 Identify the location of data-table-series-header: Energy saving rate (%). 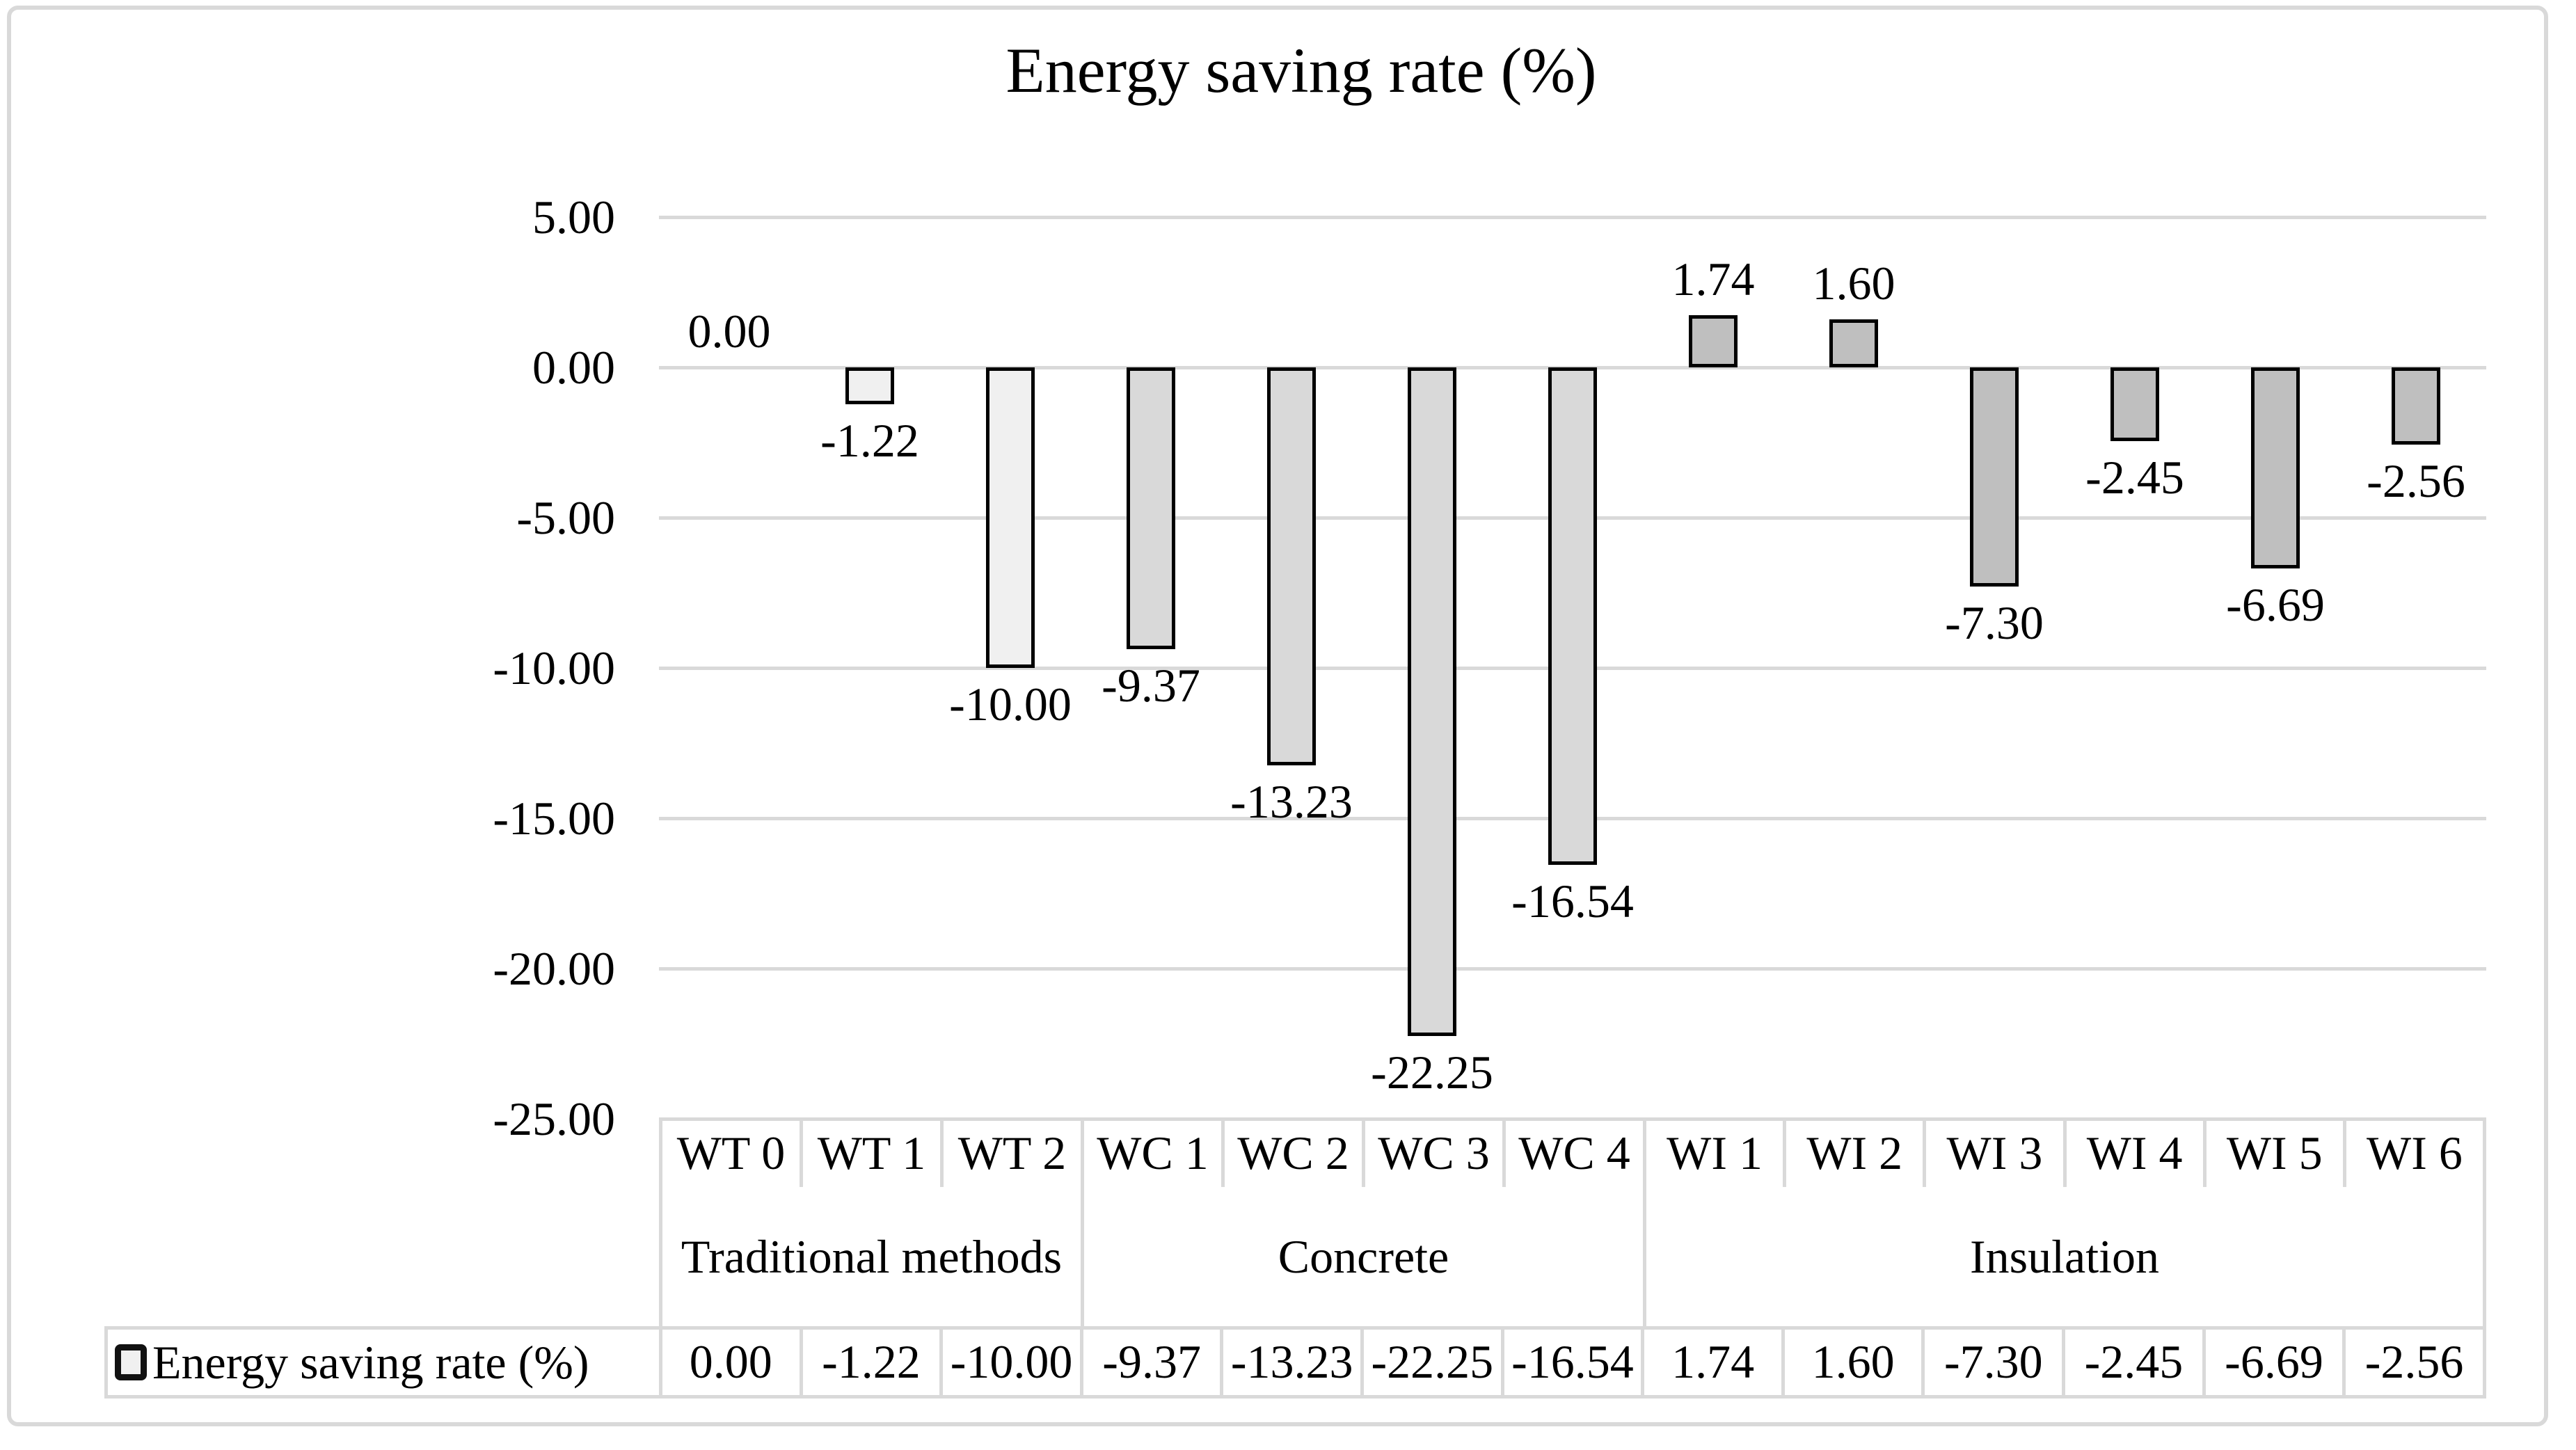
(383, 1362).